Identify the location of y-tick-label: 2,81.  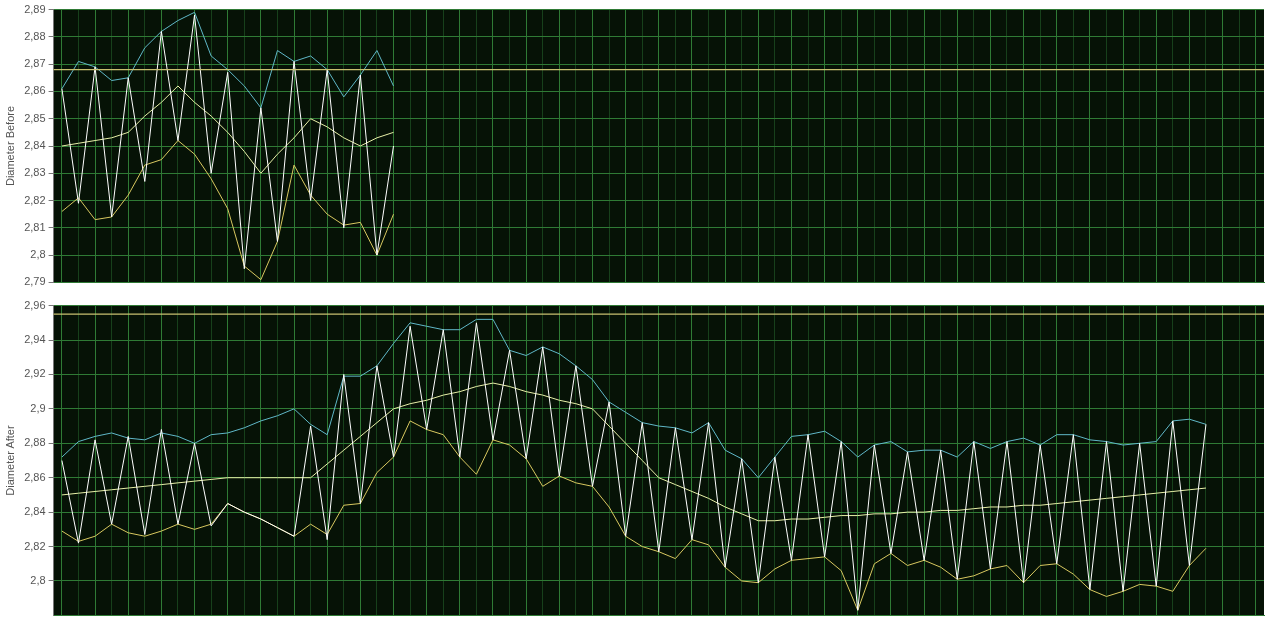
(35, 226).